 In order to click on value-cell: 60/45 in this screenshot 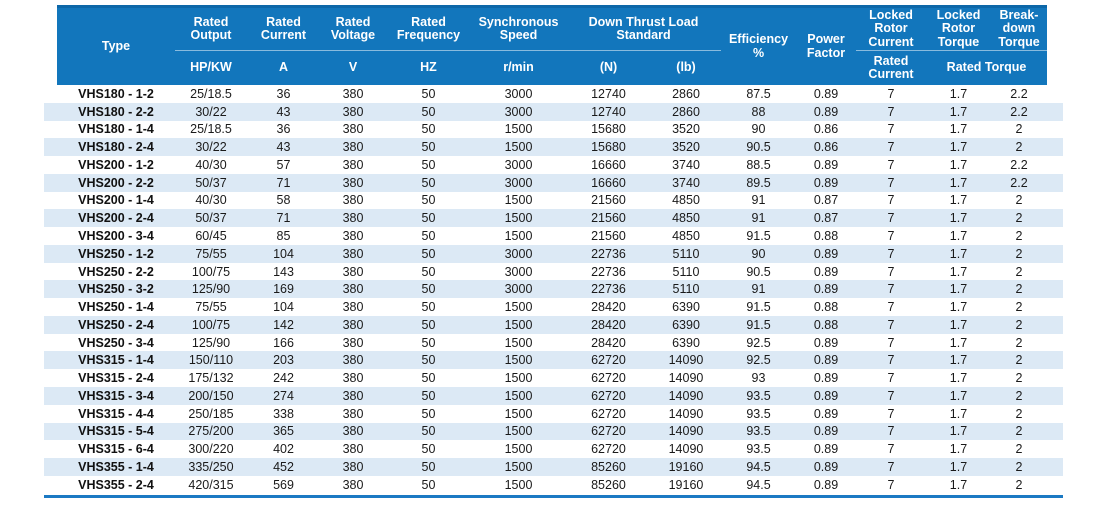, I will do `click(211, 236)`.